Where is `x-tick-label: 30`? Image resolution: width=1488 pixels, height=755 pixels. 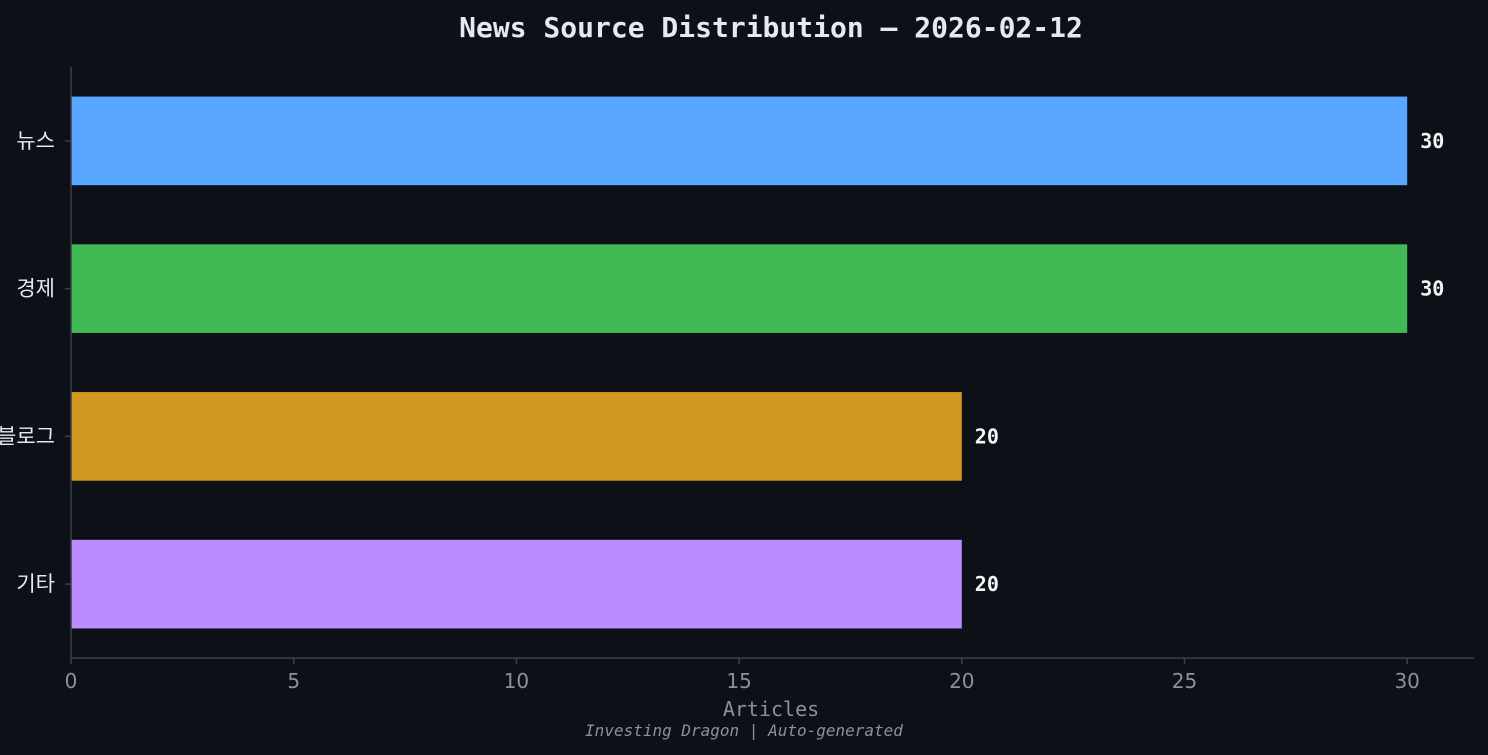 x-tick-label: 30 is located at coordinates (1406, 681).